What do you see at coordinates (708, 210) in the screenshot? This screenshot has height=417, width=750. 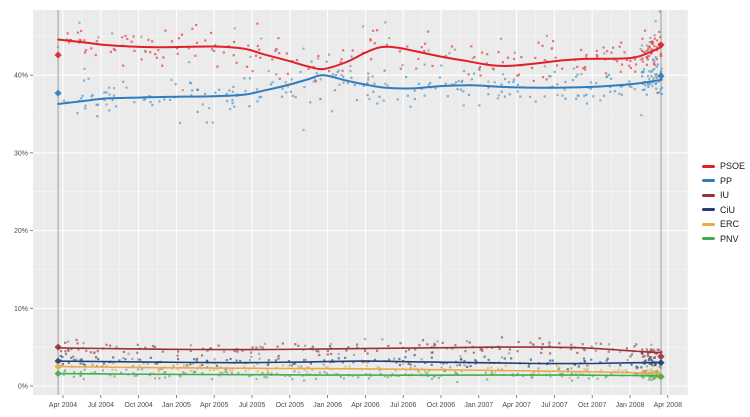 I see `legend-swatch-CiU` at bounding box center [708, 210].